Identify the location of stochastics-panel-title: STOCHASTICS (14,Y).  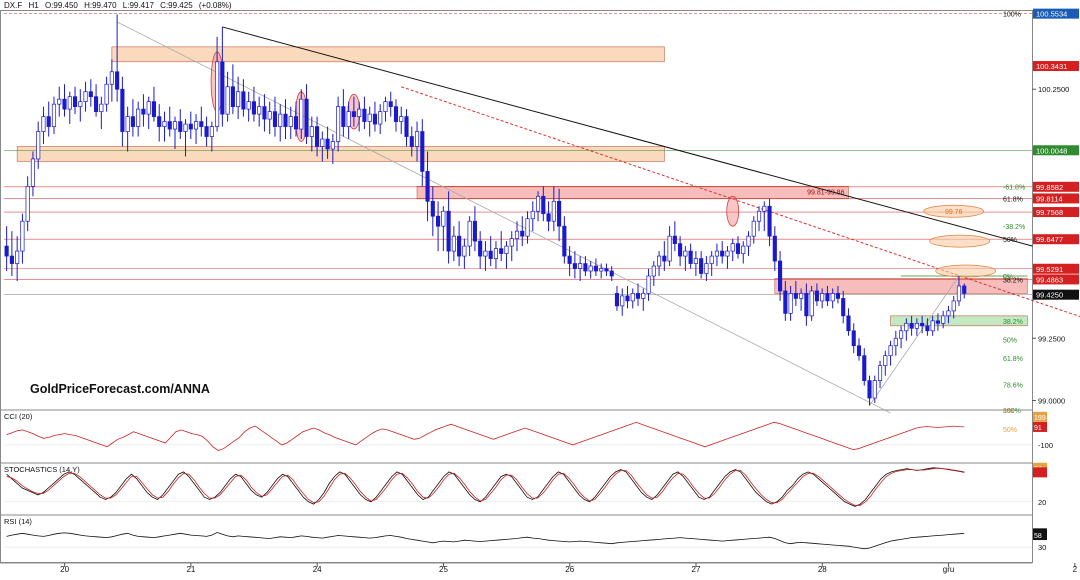
(42, 469).